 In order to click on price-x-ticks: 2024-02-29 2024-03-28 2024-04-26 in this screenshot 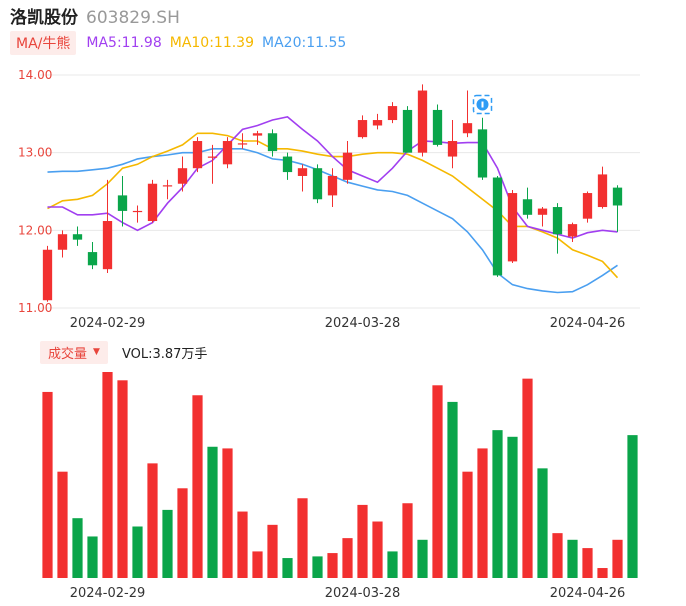, I will do `click(348, 323)`.